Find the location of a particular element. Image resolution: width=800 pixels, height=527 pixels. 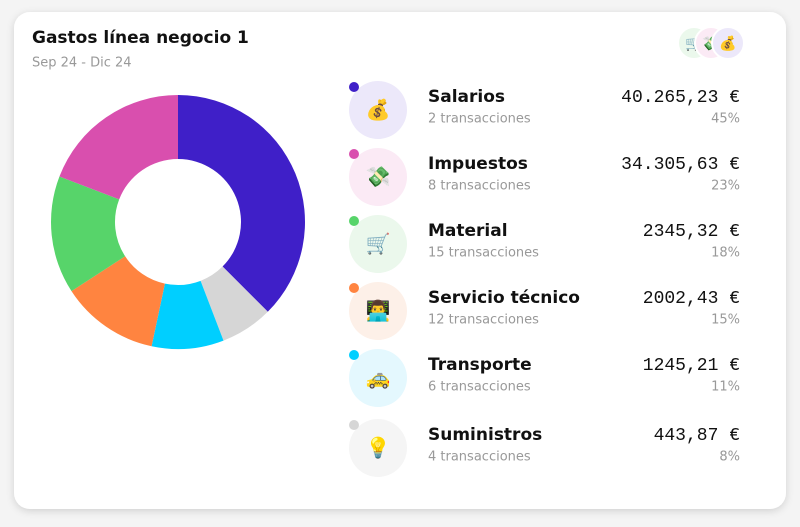

category-row: 💰 Salarios 2 transacciones 40.265,23 € 45% is located at coordinates (544, 110).